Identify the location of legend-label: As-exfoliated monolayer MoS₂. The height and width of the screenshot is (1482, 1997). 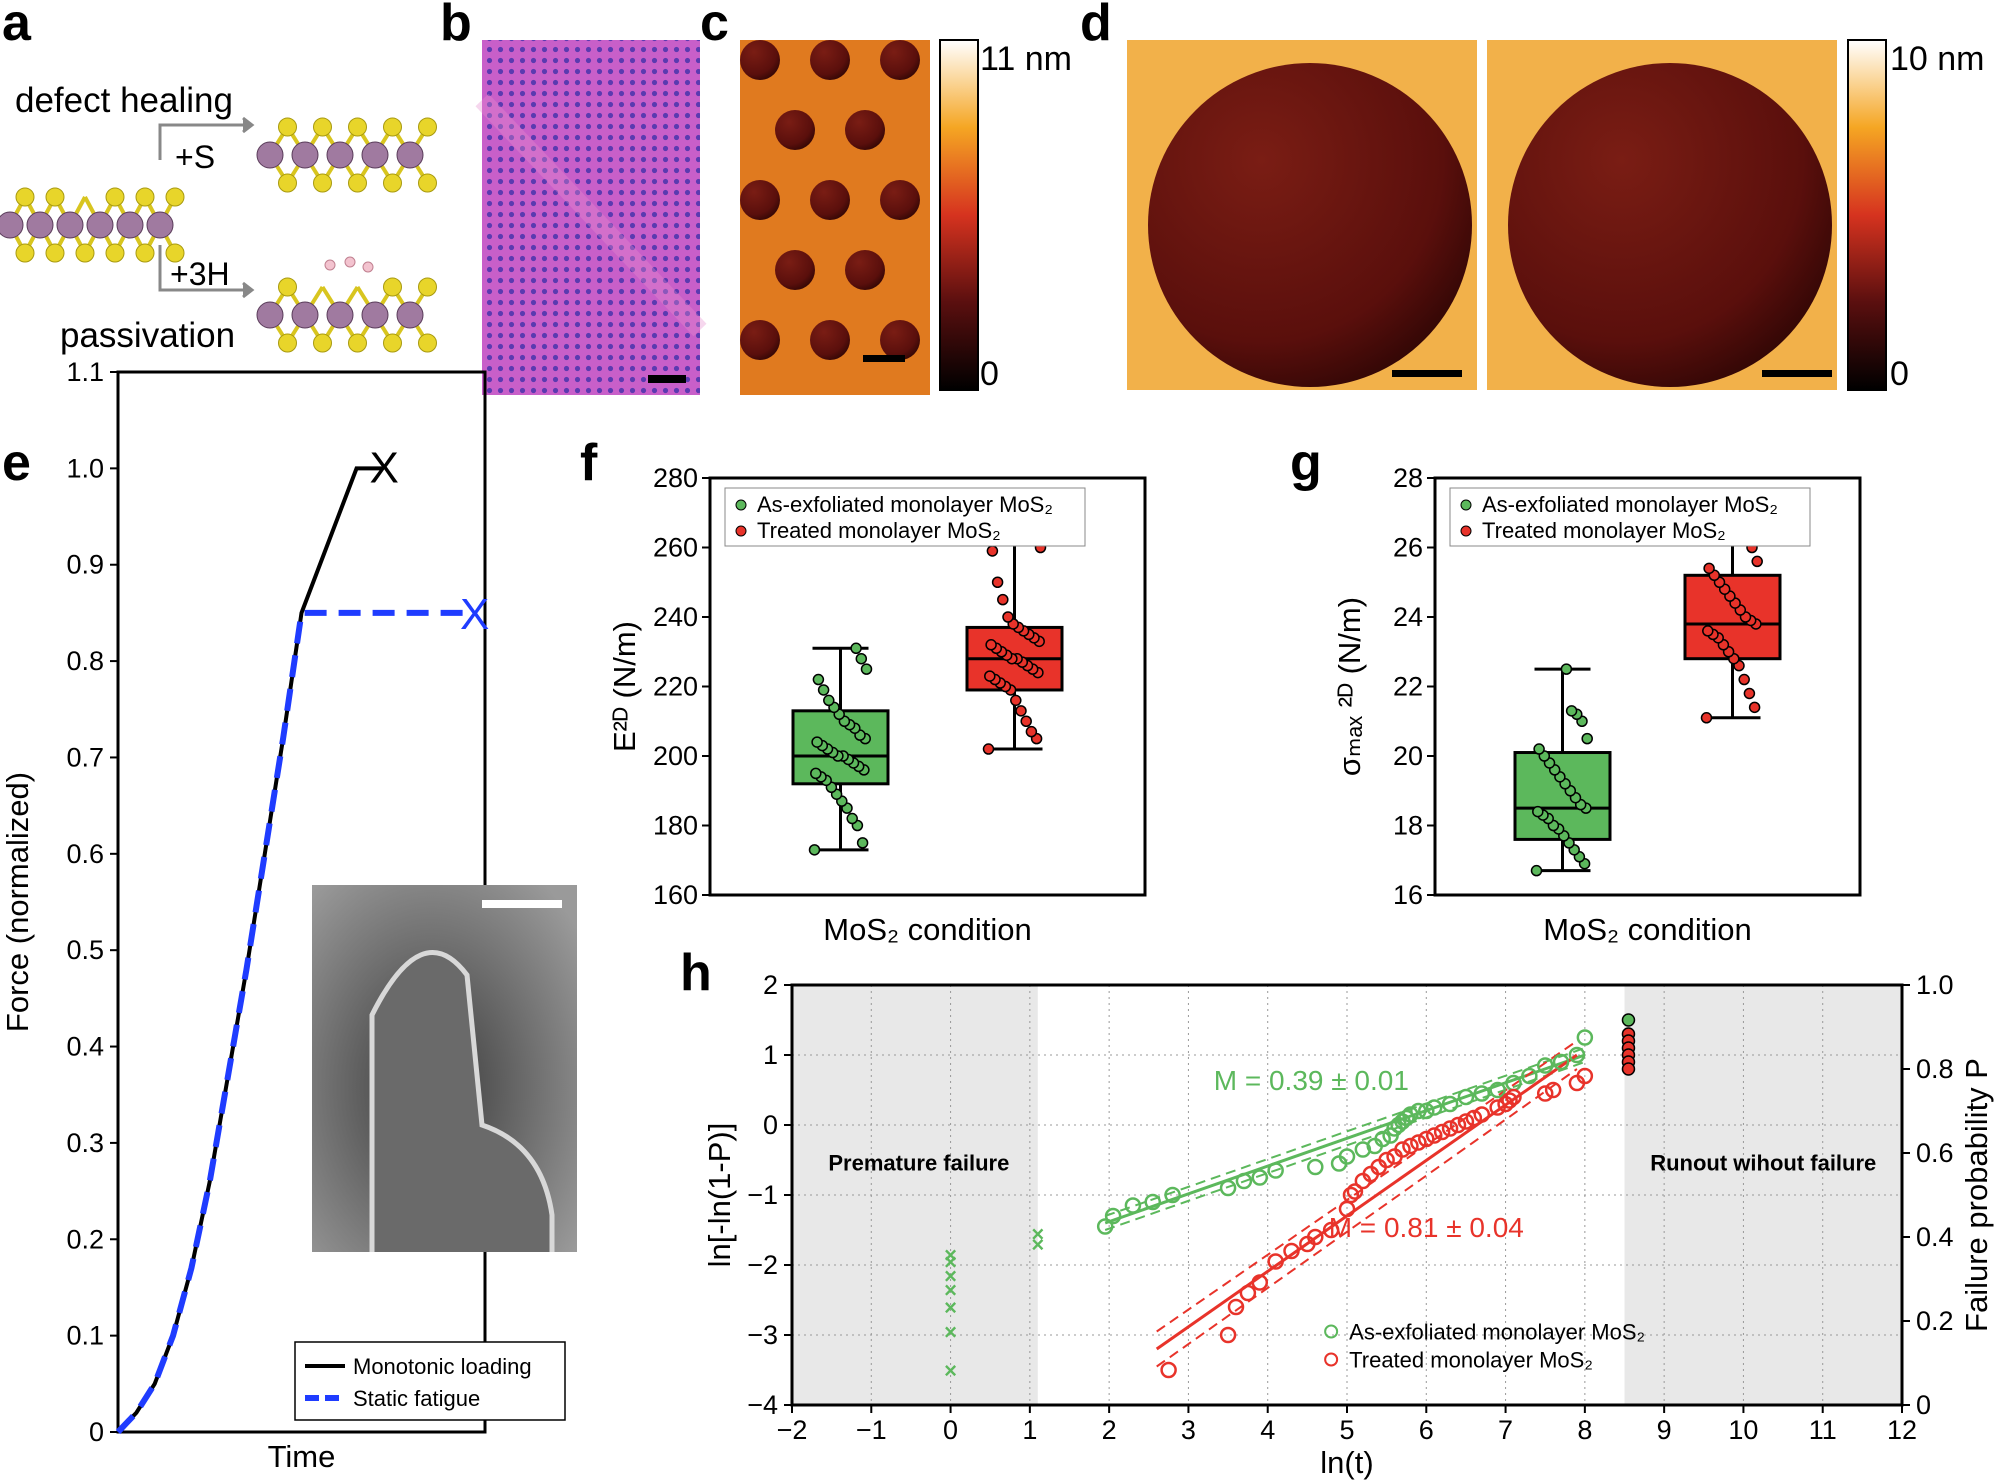
(1497, 1332).